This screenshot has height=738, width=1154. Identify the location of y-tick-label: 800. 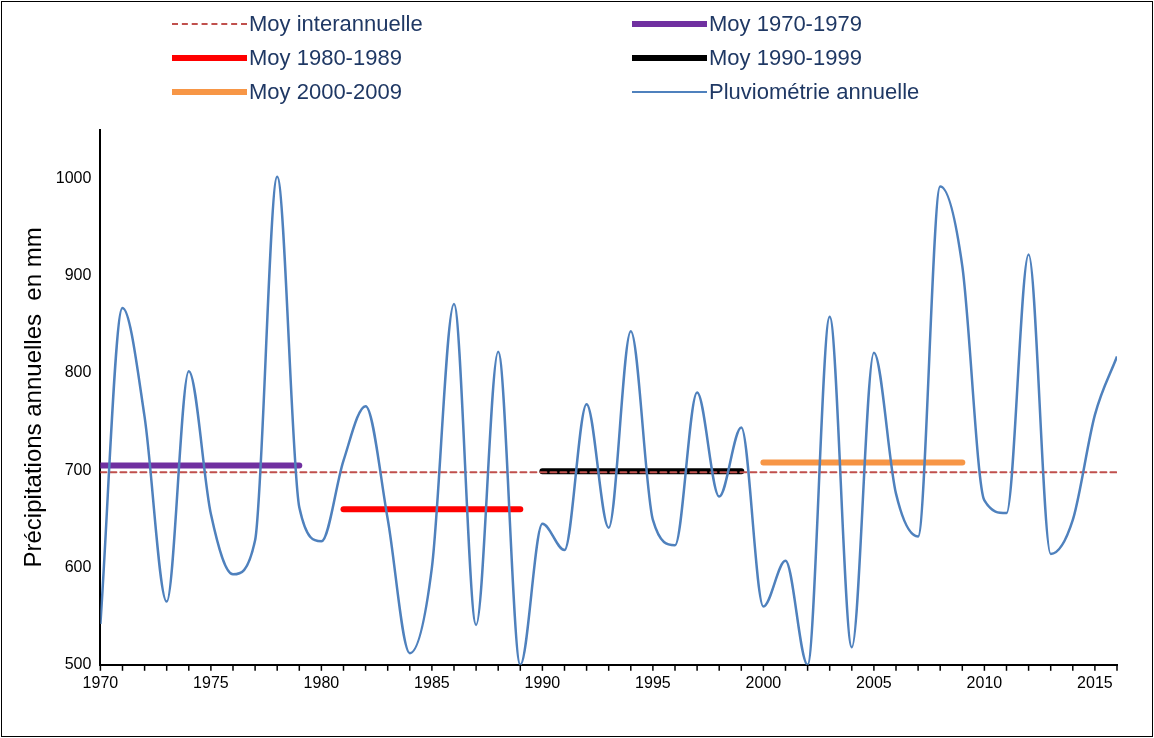
(78, 372).